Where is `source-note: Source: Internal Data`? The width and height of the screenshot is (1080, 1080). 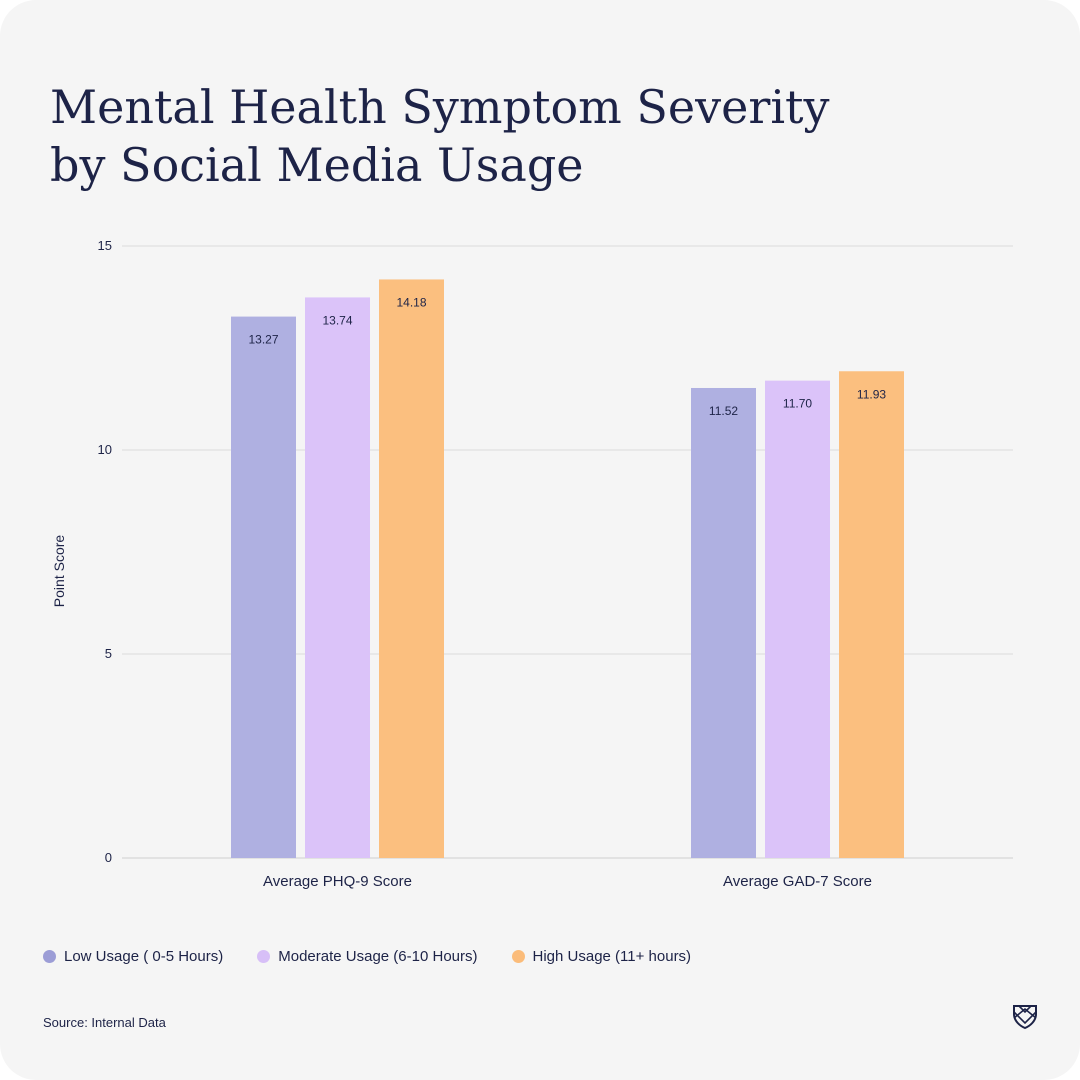
source-note: Source: Internal Data is located at coordinates (104, 1022).